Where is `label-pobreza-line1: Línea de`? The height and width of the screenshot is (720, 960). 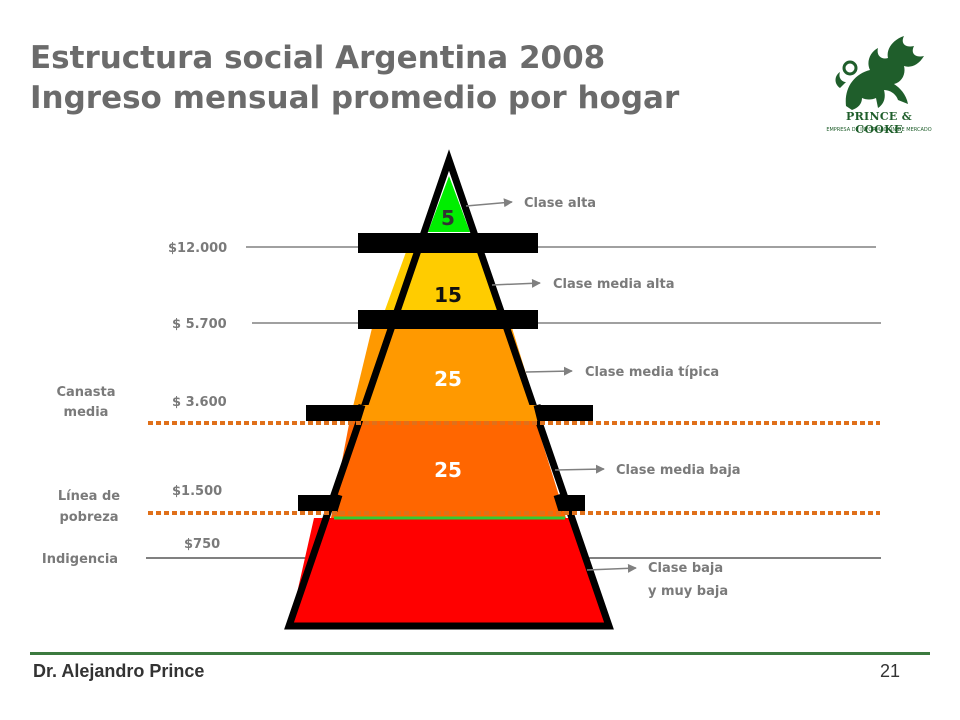 label-pobreza-line1: Línea de is located at coordinates (89, 496).